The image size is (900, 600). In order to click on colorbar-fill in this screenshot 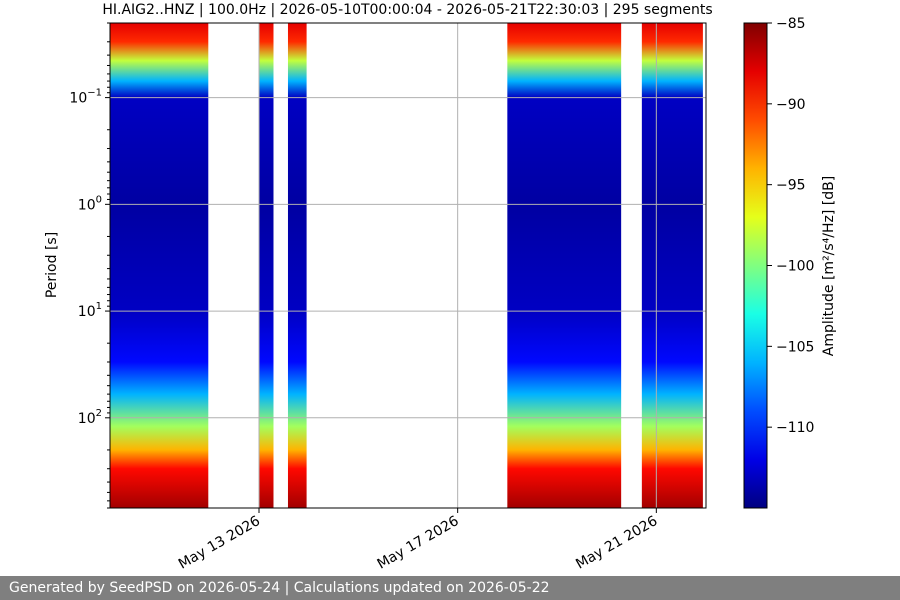, I will do `click(755, 265)`.